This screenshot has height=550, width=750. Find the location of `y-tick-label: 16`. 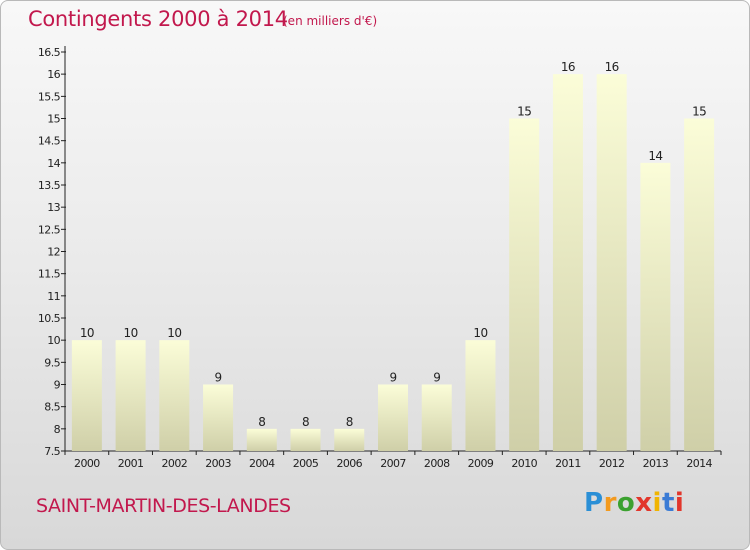

y-tick-label: 16 is located at coordinates (53, 74).